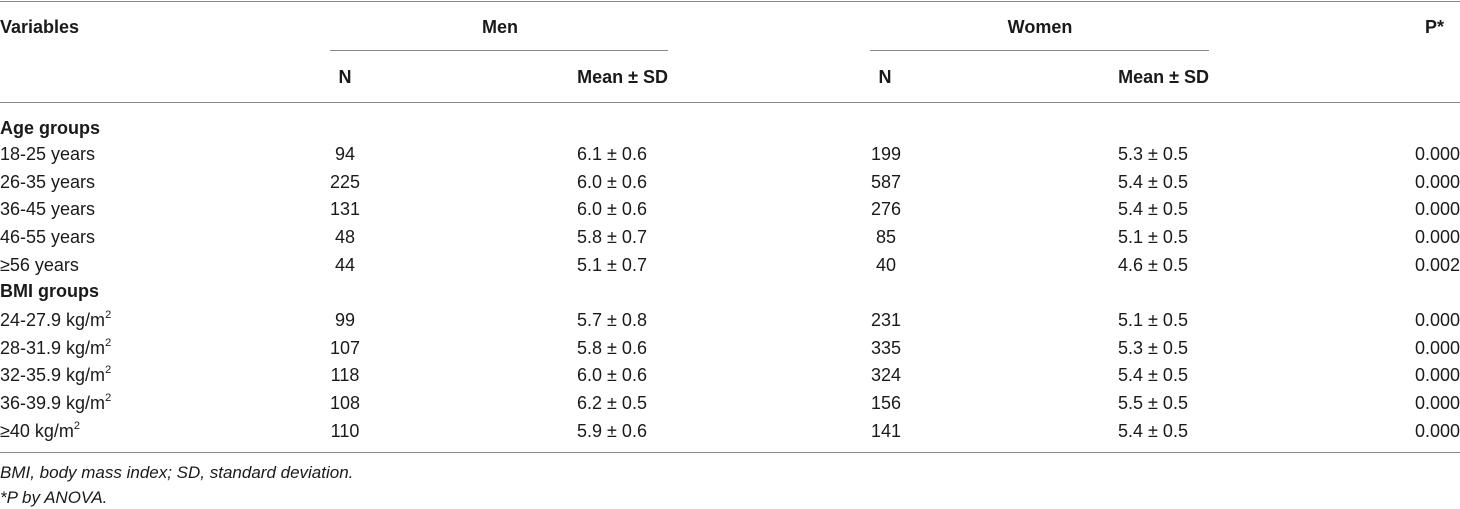 This screenshot has width=1460, height=509. I want to click on header-men-n: N, so click(345, 77).